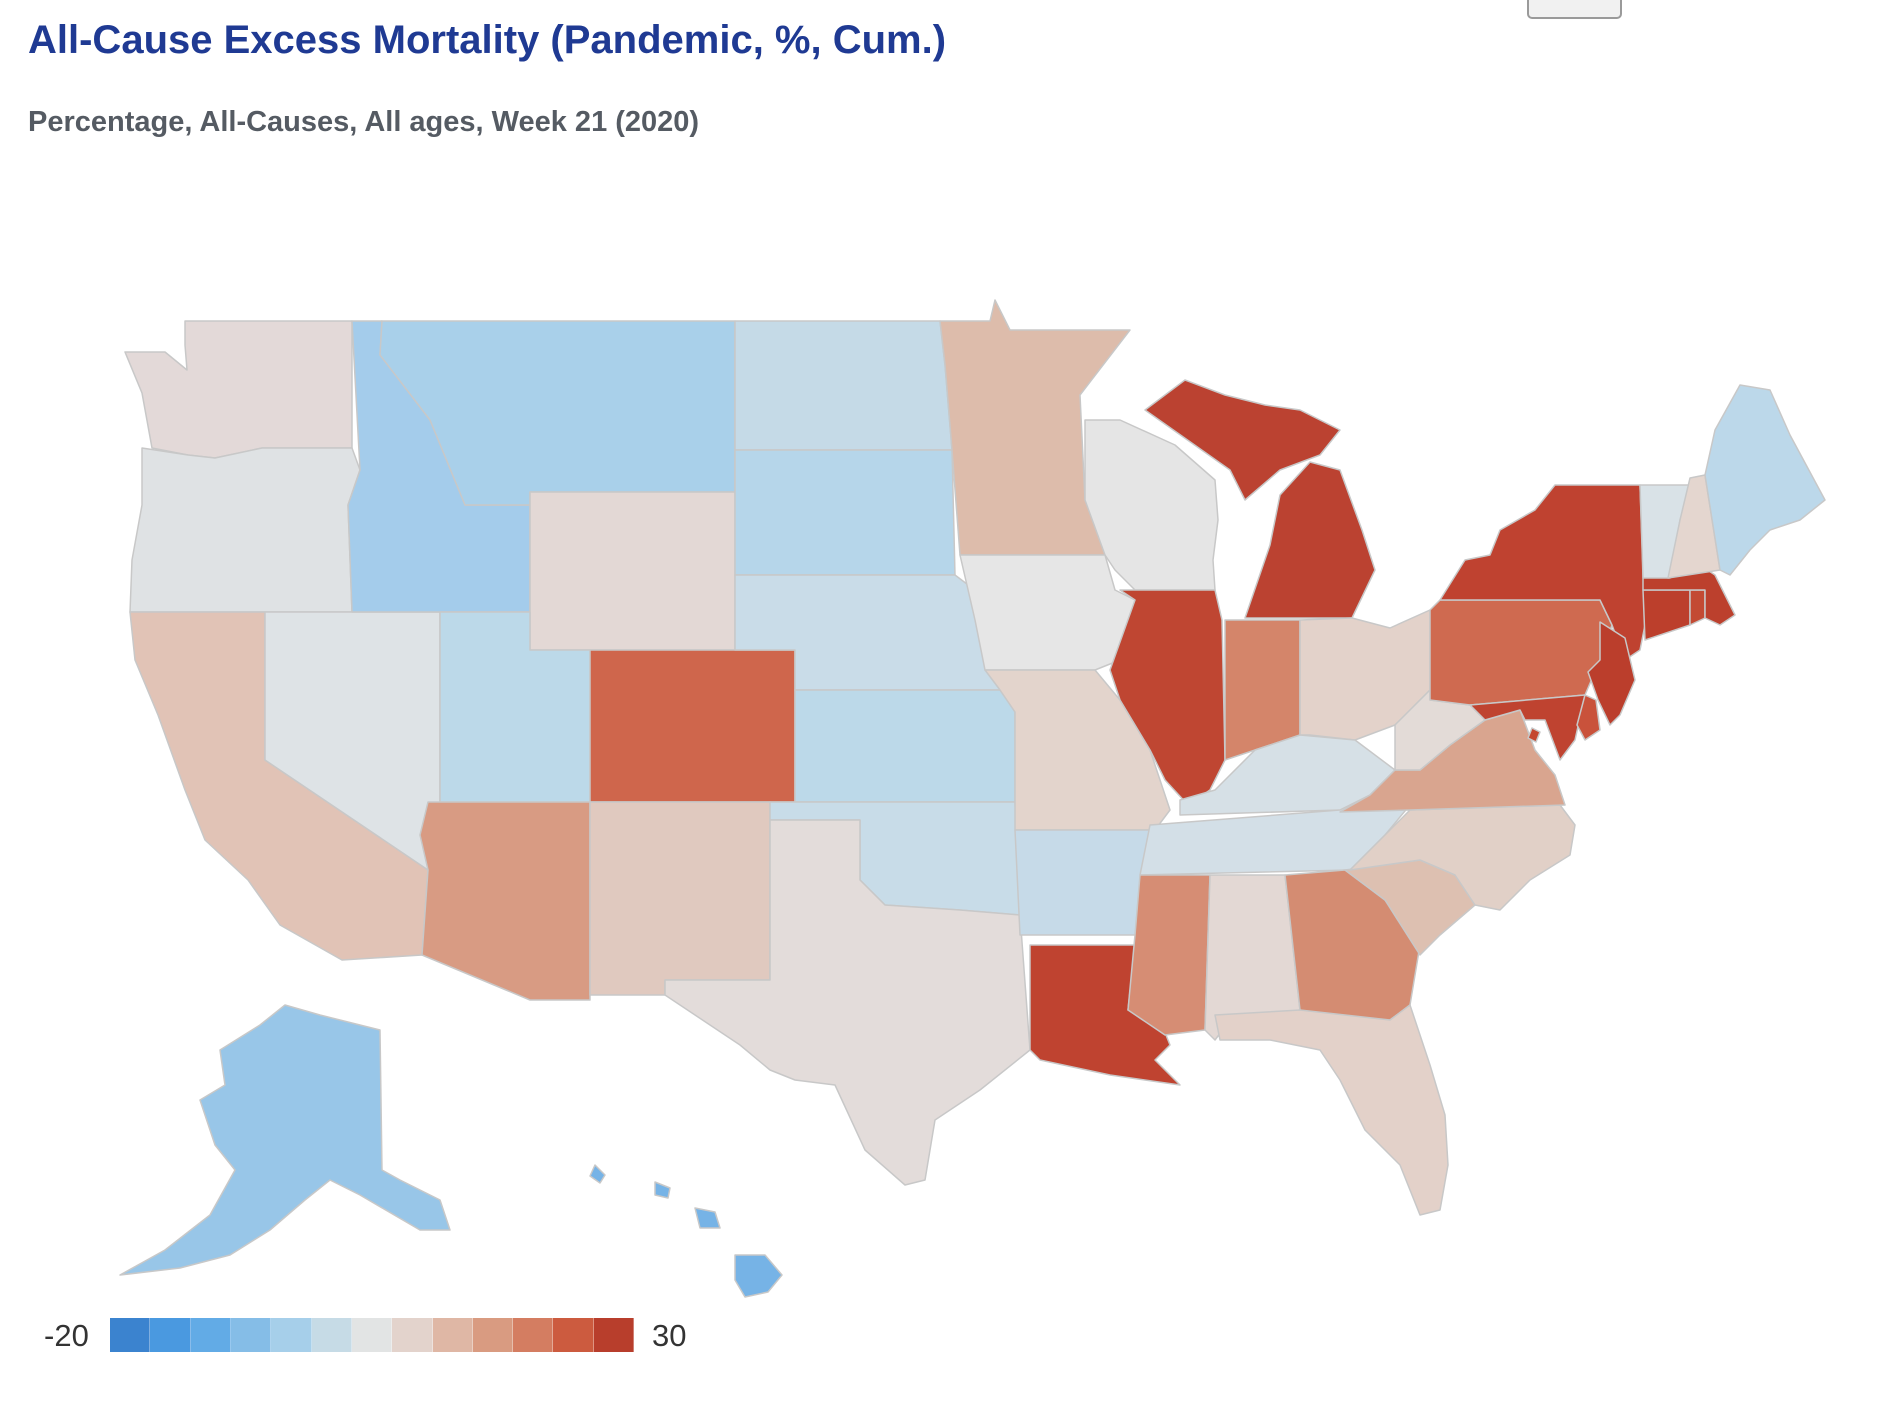 This screenshot has height=1428, width=1900. I want to click on legend-min-label: -20, so click(66, 1335).